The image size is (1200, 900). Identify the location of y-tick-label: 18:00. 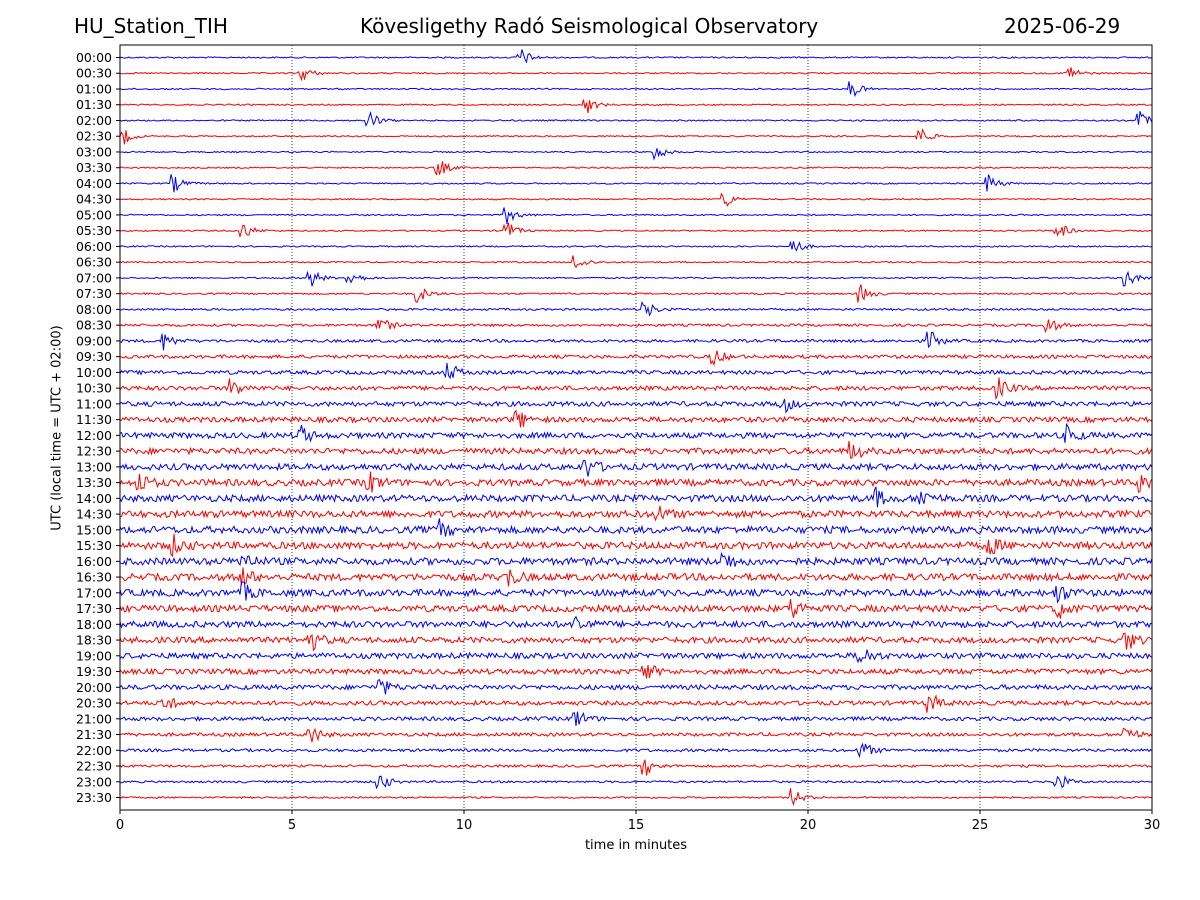
(94, 624).